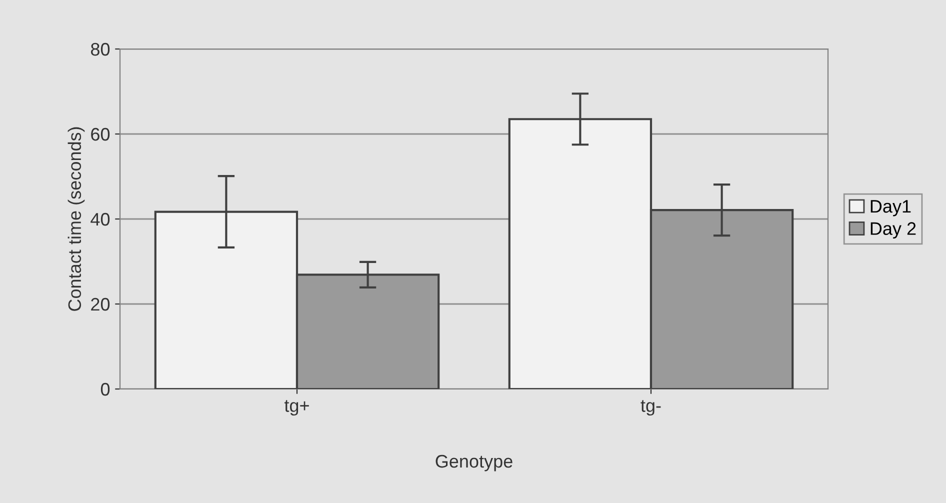 The width and height of the screenshot is (946, 503). I want to click on x-axis-title: Genotype, so click(474, 463).